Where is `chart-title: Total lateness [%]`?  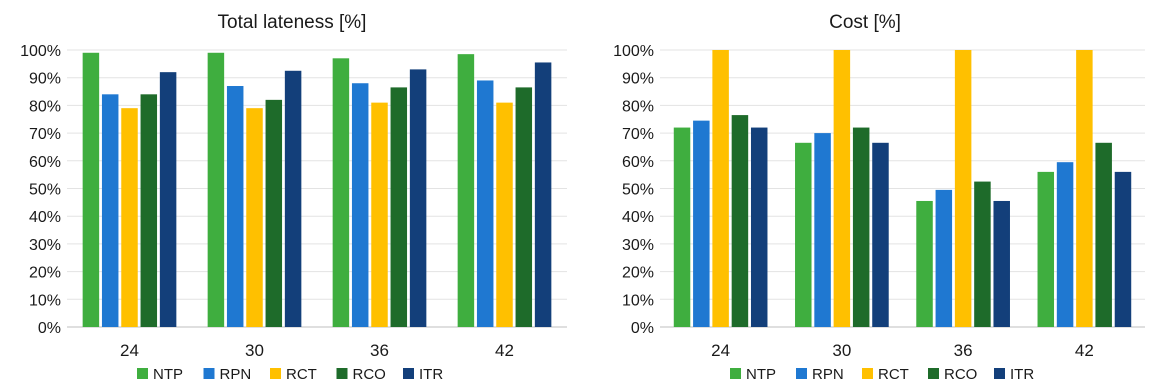 chart-title: Total lateness [%] is located at coordinates (292, 22).